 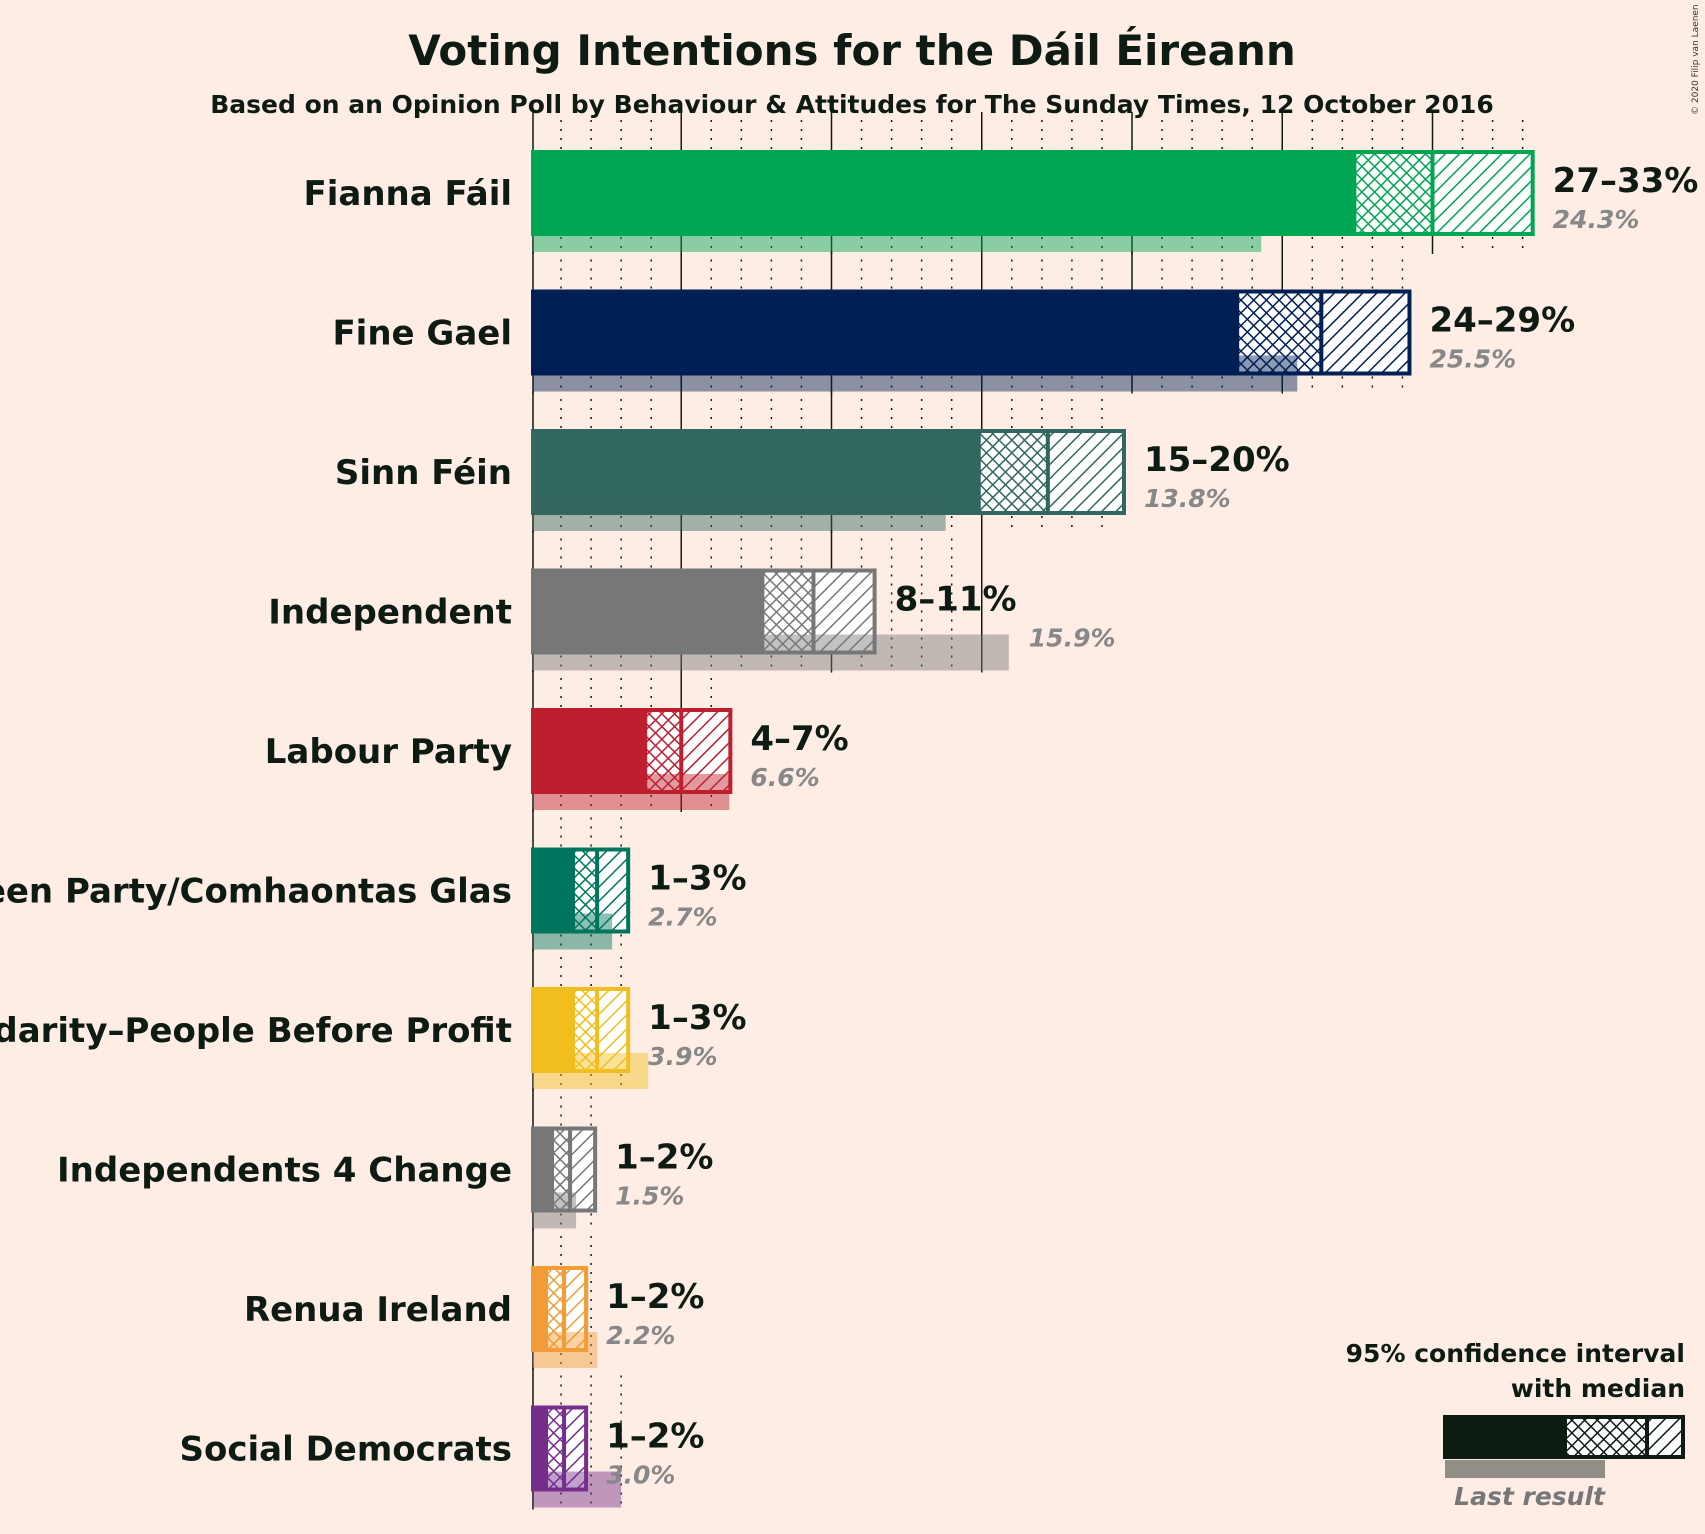 I want to click on party-label: Renua Ireland, so click(x=378, y=1310).